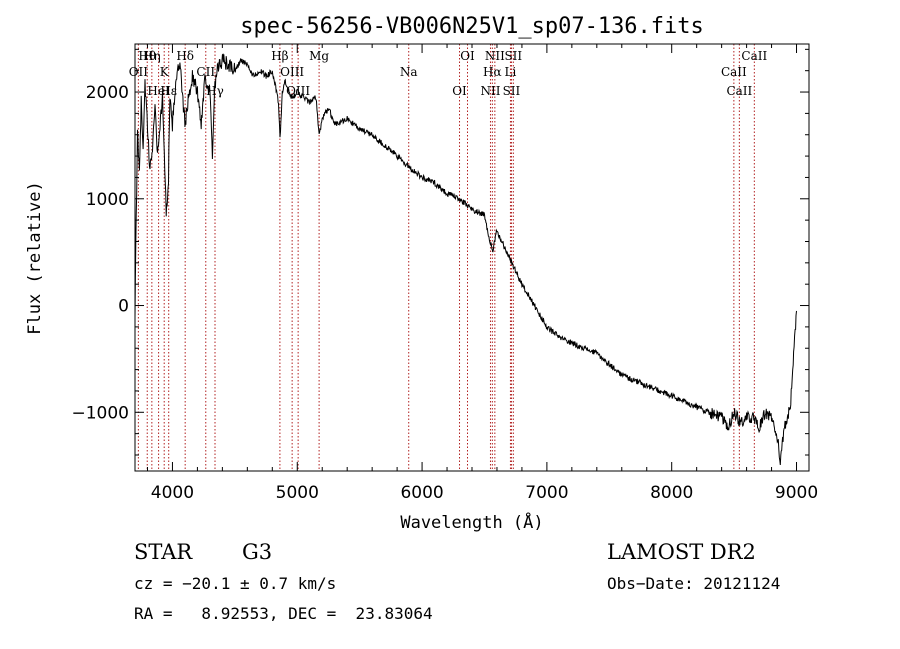 The image size is (900, 649). What do you see at coordinates (235, 583) in the screenshot?
I see `redshift-cz: cz = −20.1 ± 0.7 km/s` at bounding box center [235, 583].